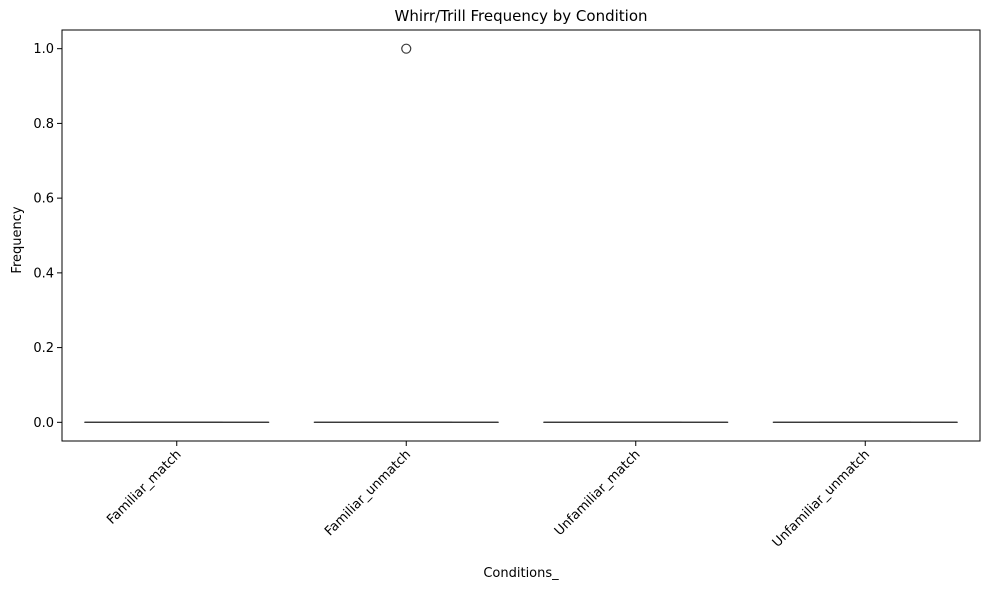 The height and width of the screenshot is (590, 989). I want to click on y-tick-label-3: 0.6, so click(43, 199).